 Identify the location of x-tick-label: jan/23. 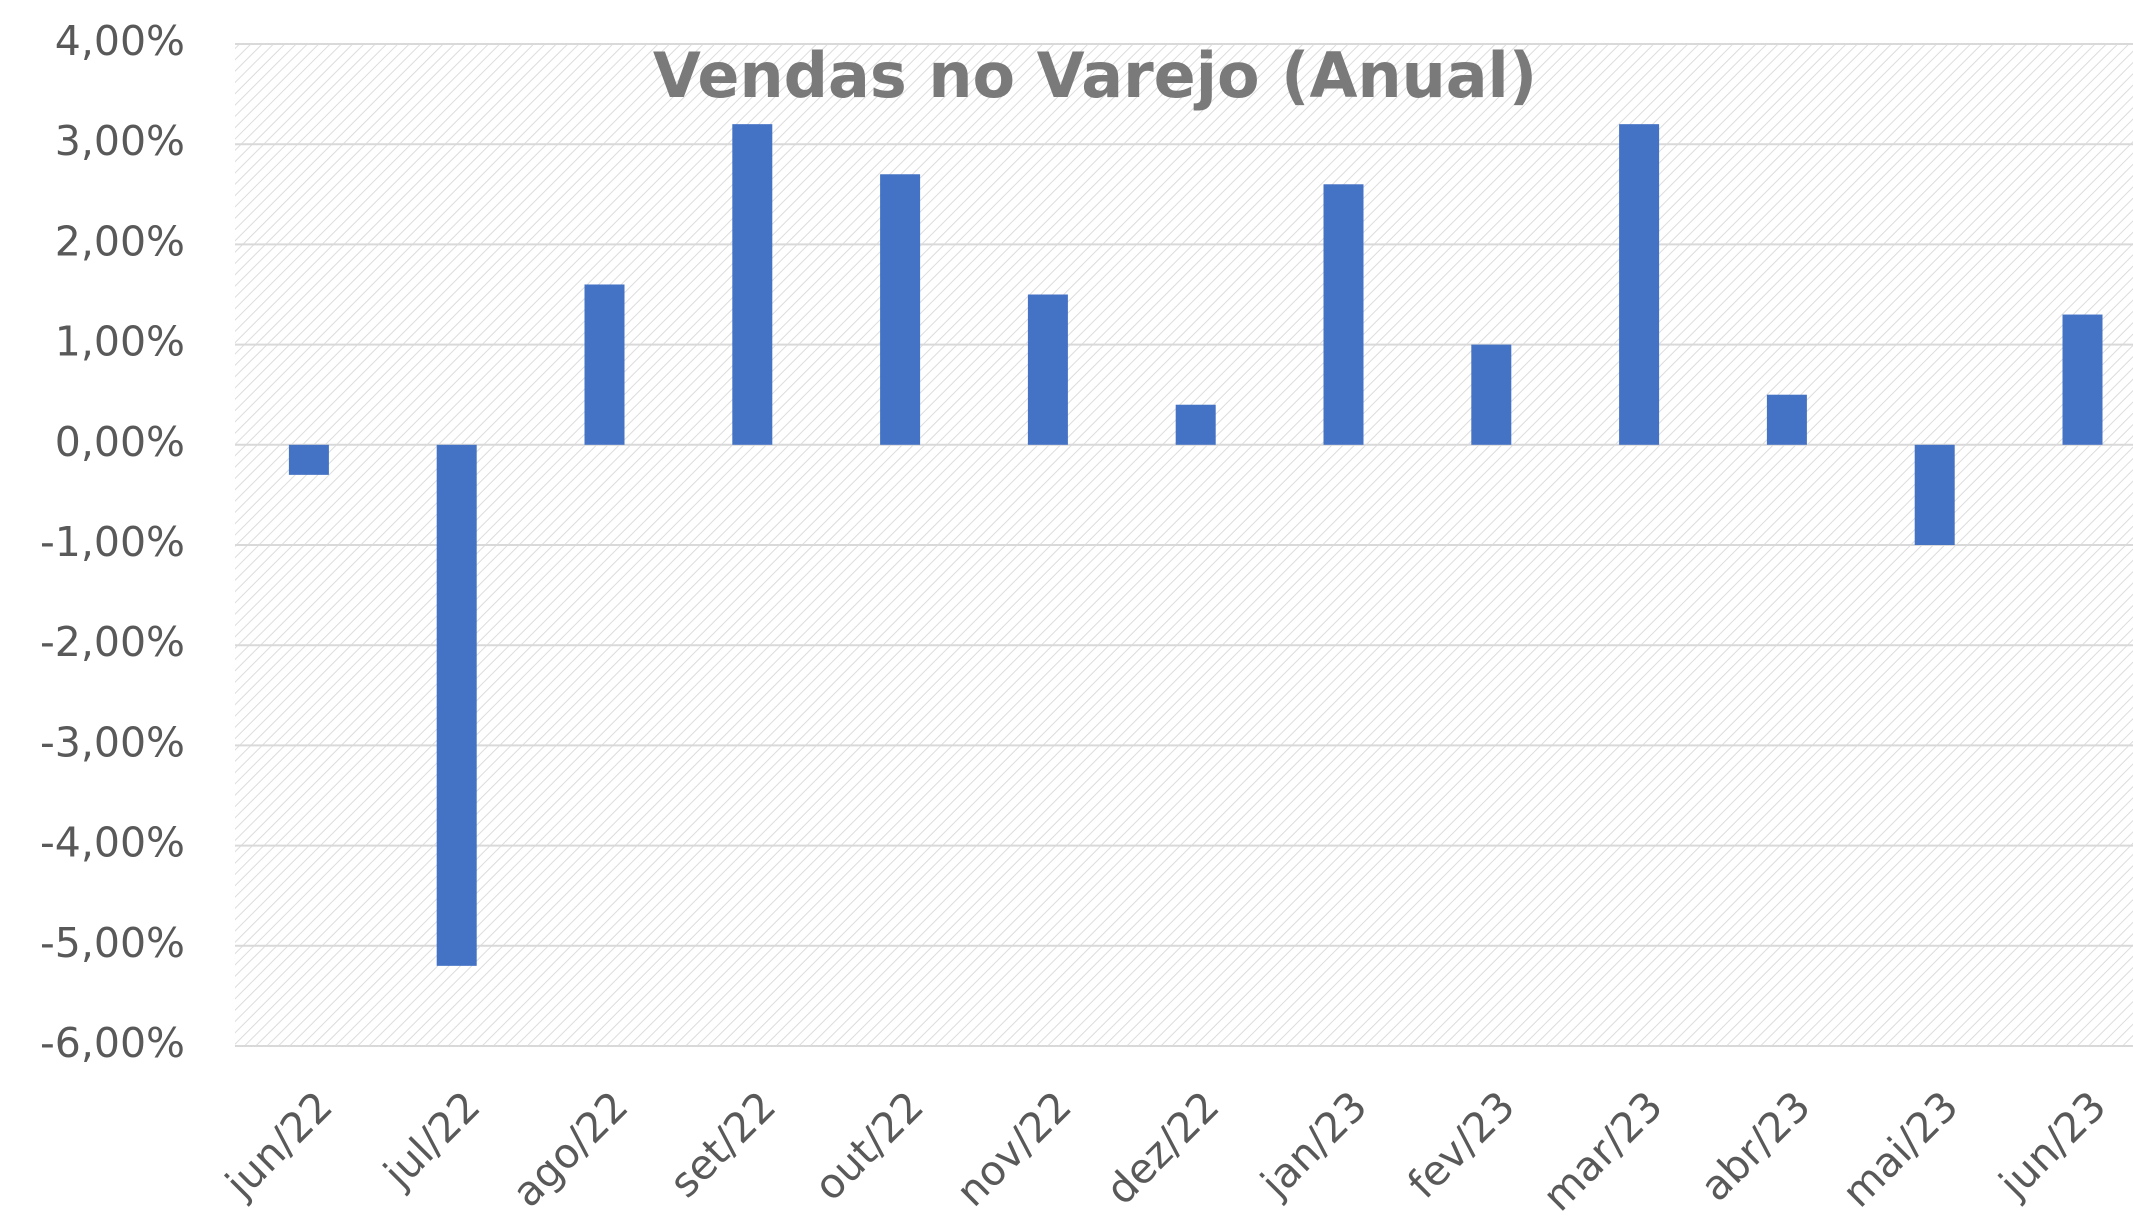
(1314, 1145).